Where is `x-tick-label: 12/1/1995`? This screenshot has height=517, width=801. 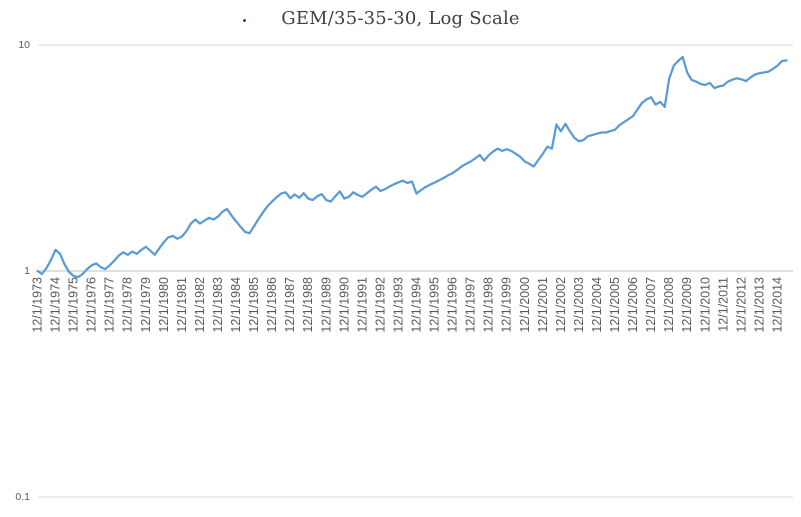
x-tick-label: 12/1/1995 is located at coordinates (435, 305).